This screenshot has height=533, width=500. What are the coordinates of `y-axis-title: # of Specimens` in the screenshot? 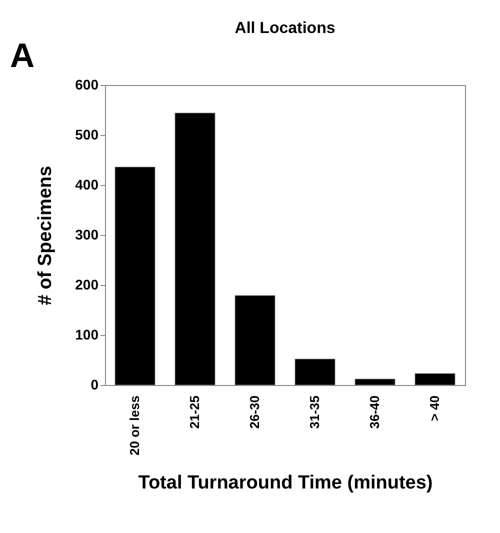 It's located at (45, 236).